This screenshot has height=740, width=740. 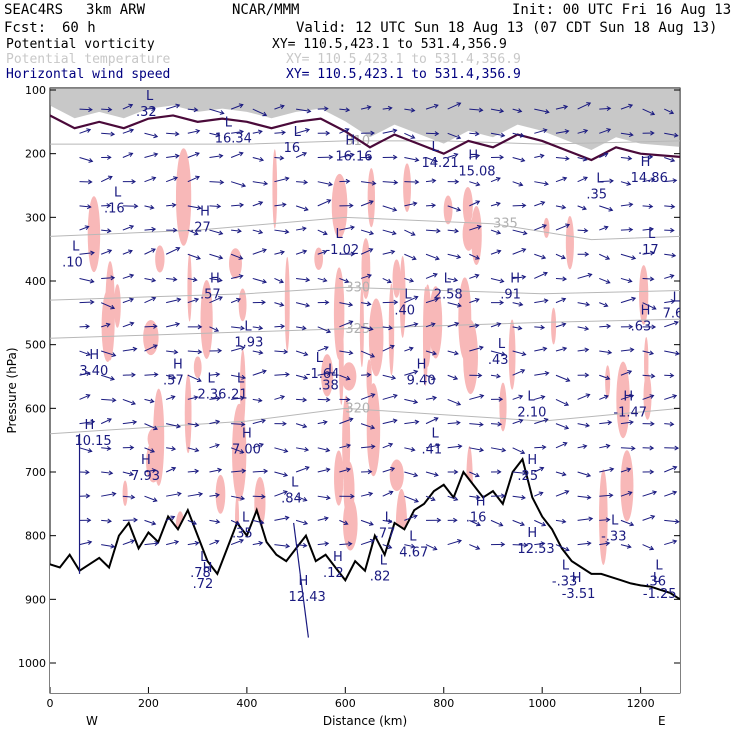 I want to click on extremum-value-label: -1.02, so click(x=342, y=250).